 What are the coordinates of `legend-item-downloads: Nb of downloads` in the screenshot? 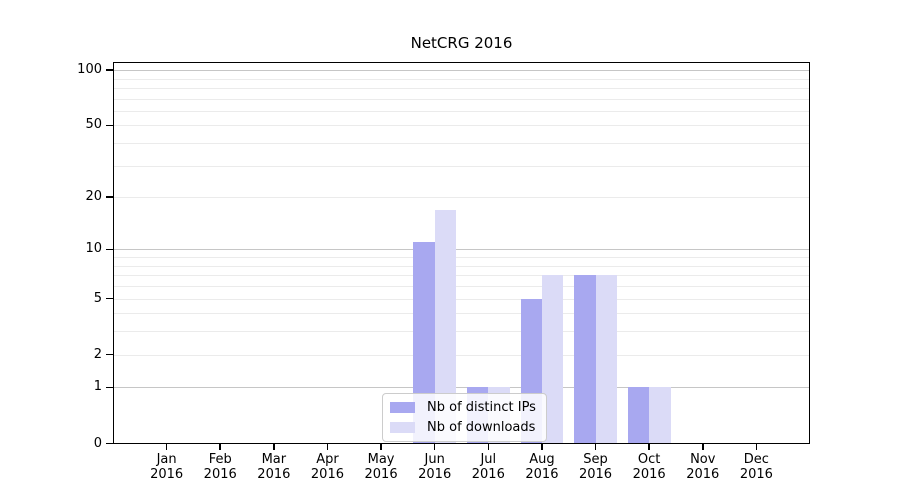 It's located at (463, 427).